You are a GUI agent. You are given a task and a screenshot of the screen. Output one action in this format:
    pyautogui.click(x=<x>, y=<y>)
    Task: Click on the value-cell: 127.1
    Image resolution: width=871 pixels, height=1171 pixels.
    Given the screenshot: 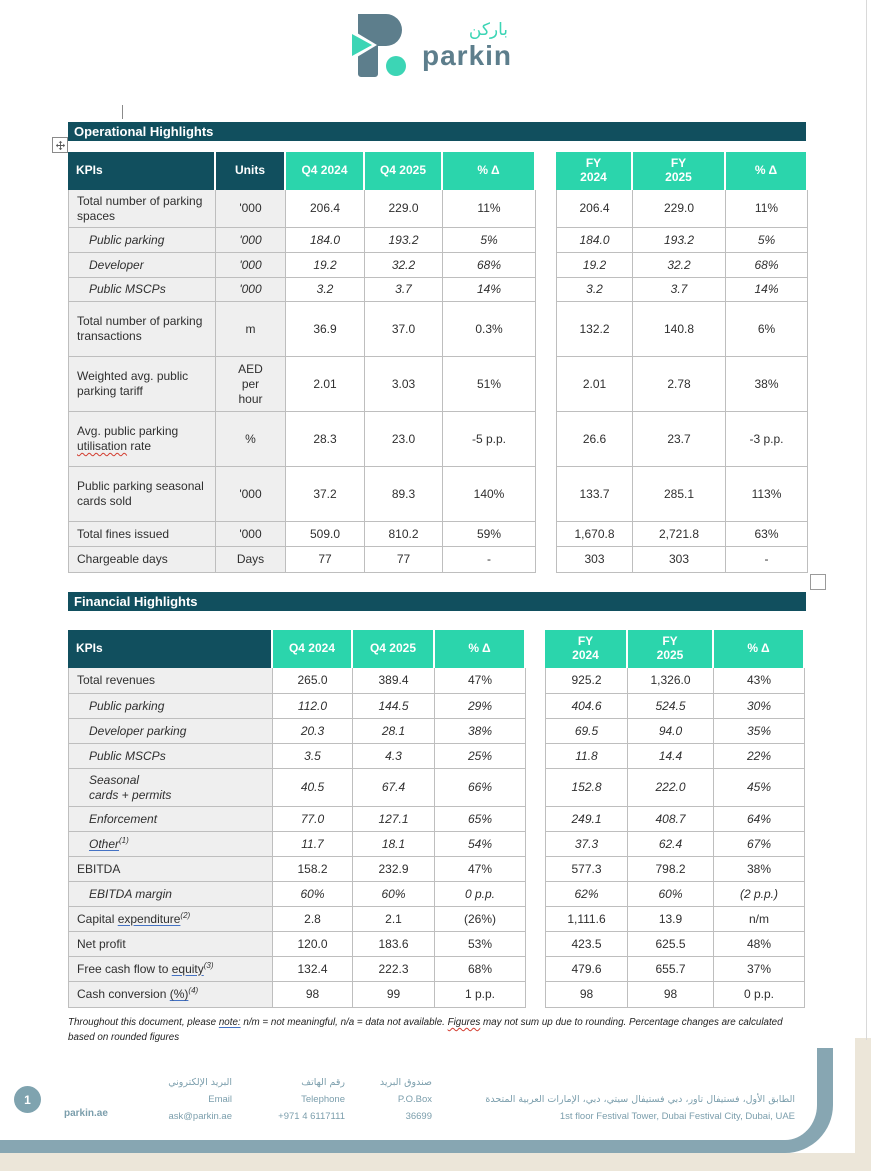 What is the action you would take?
    pyautogui.click(x=394, y=819)
    